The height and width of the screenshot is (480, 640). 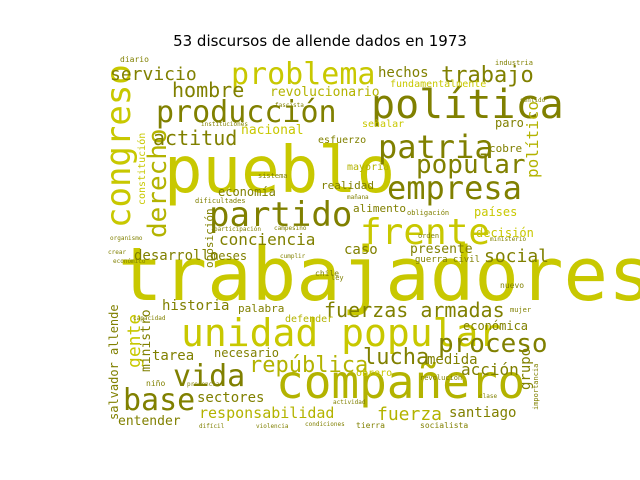 What do you see at coordinates (454, 188) in the screenshot?
I see `cloud-word-empresa: empresa` at bounding box center [454, 188].